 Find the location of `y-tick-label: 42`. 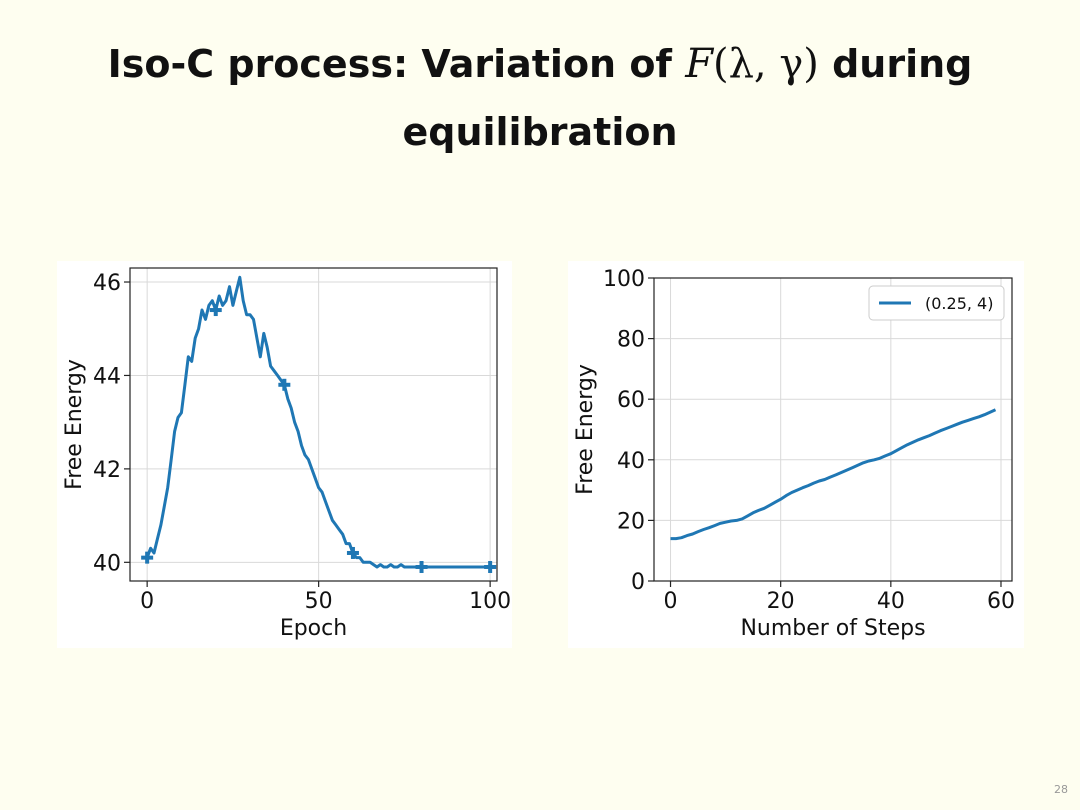

y-tick-label: 42 is located at coordinates (107, 470).